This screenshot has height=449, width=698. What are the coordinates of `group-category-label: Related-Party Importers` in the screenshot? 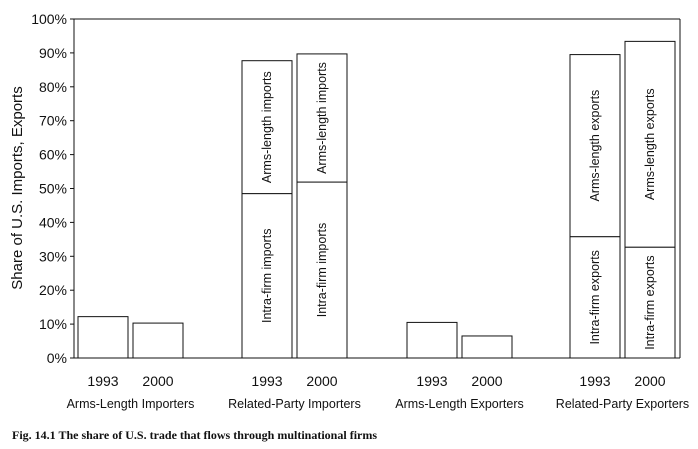 It's located at (294, 404).